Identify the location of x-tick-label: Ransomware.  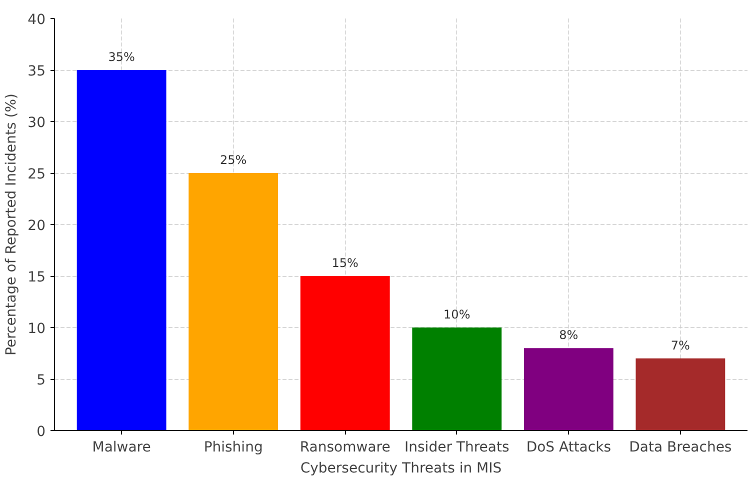
(345, 448).